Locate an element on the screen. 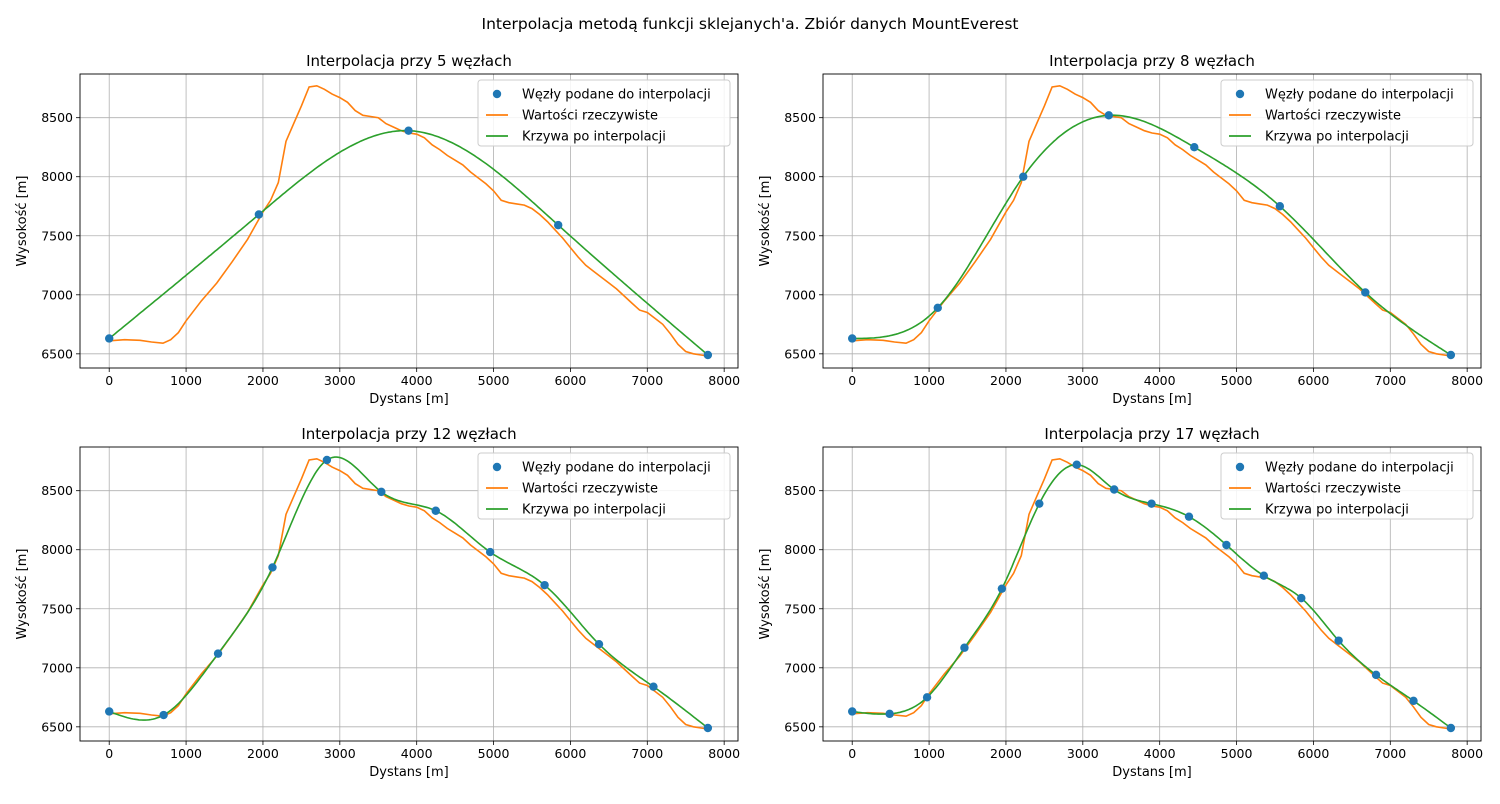  subplot-title: Interpolacja przy 12 węzłach is located at coordinates (408, 434).